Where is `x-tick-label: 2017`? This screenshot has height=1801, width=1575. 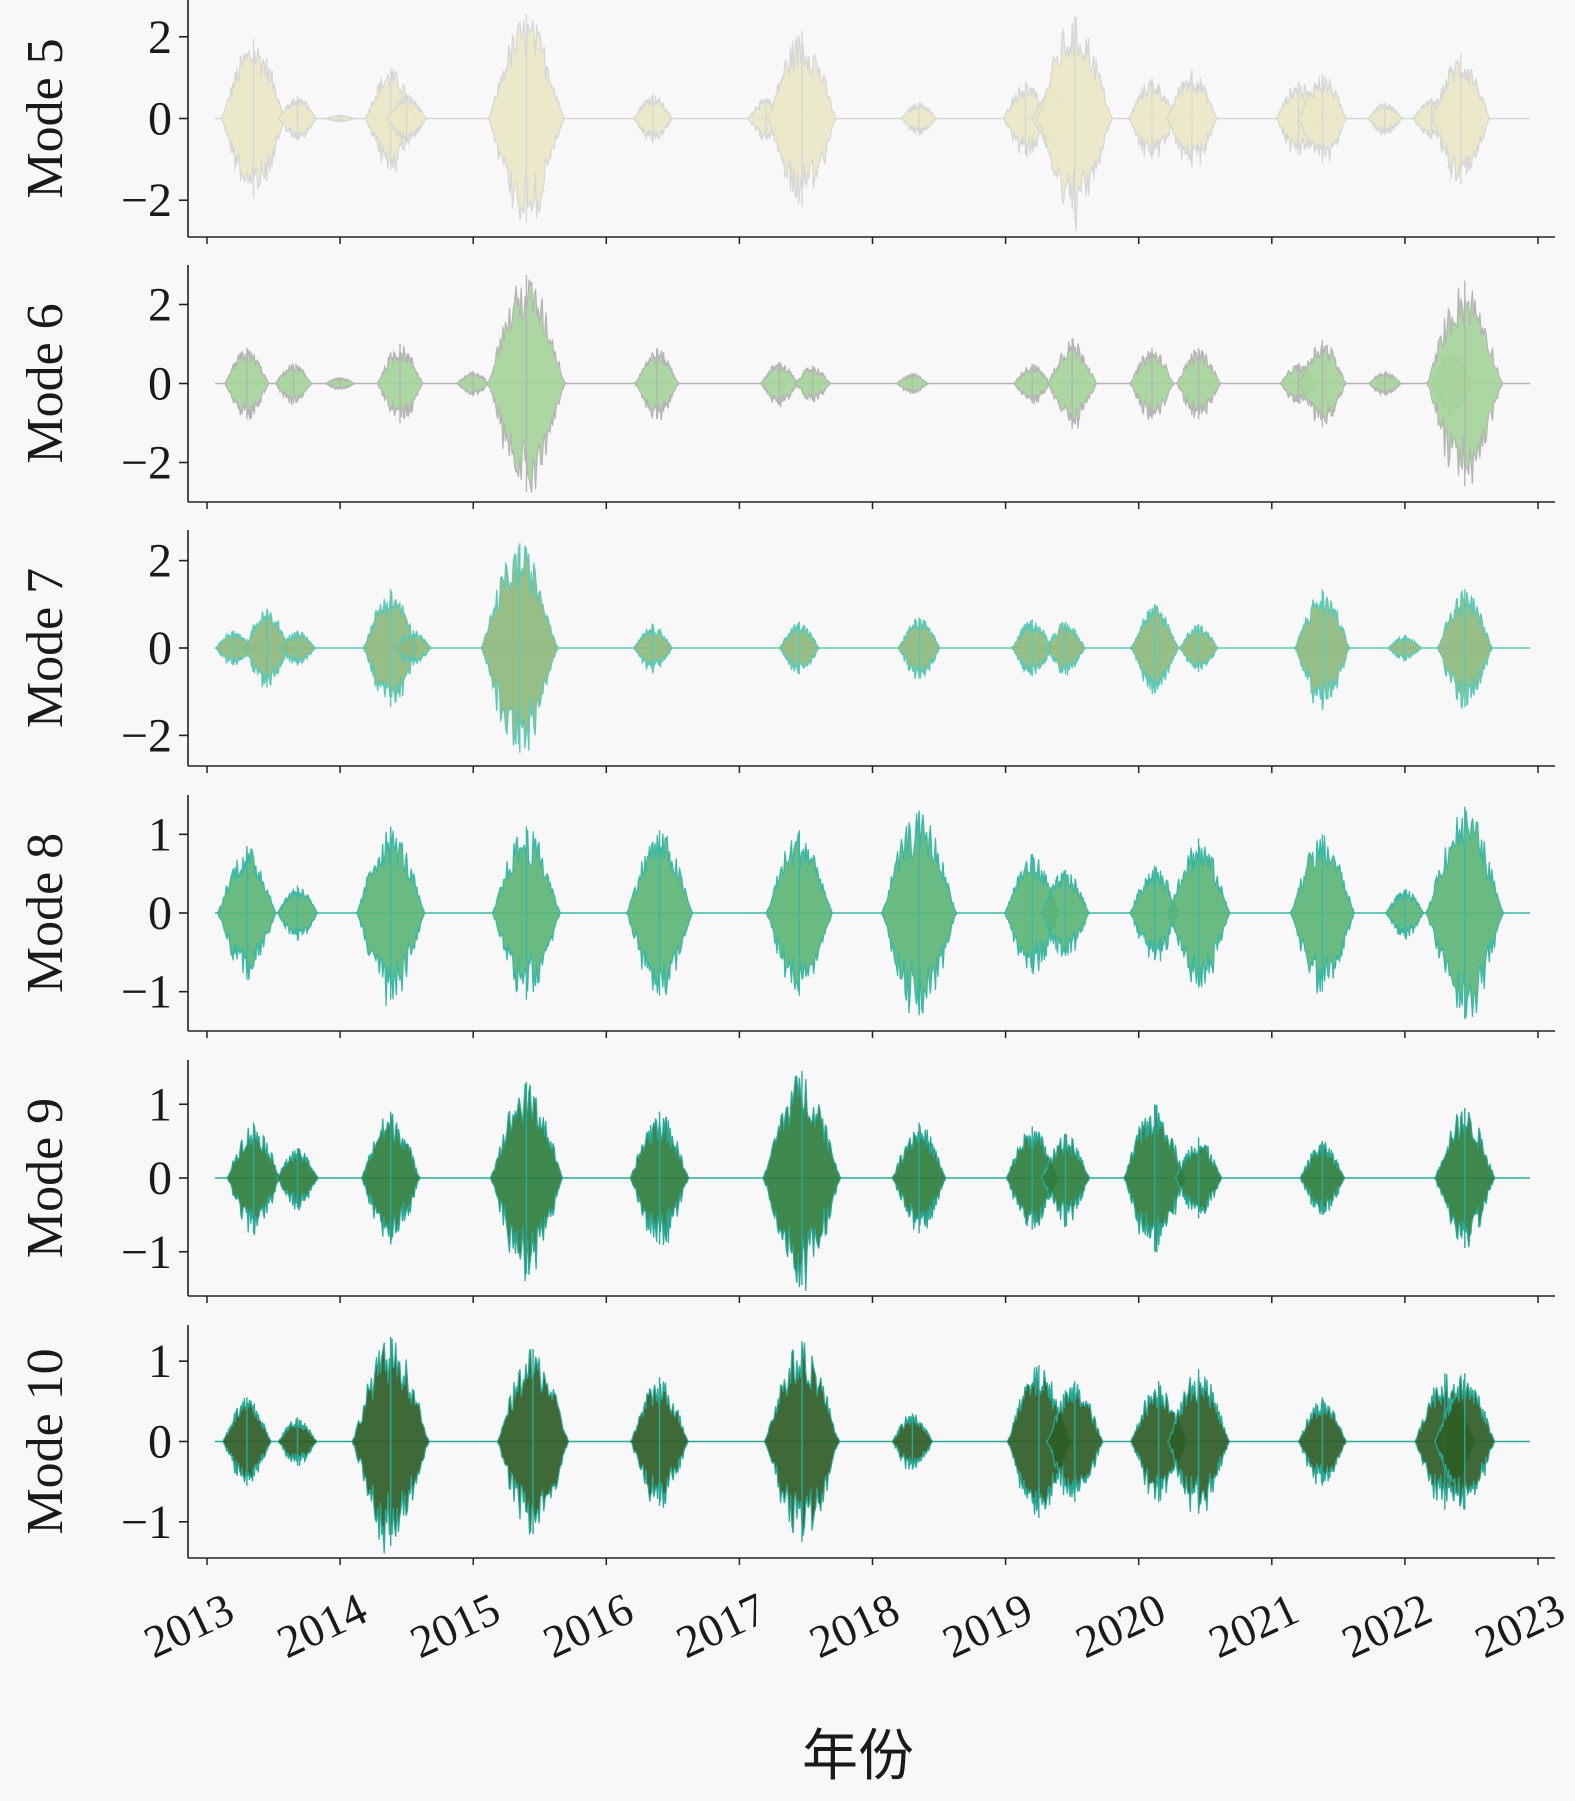 x-tick-label: 2017 is located at coordinates (721, 1625).